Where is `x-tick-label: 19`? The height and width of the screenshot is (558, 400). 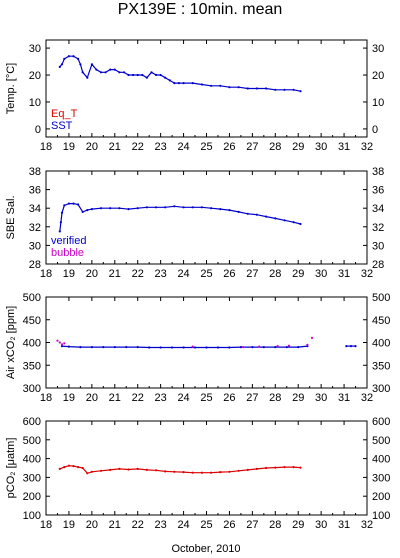
x-tick-label: 19 is located at coordinates (69, 398).